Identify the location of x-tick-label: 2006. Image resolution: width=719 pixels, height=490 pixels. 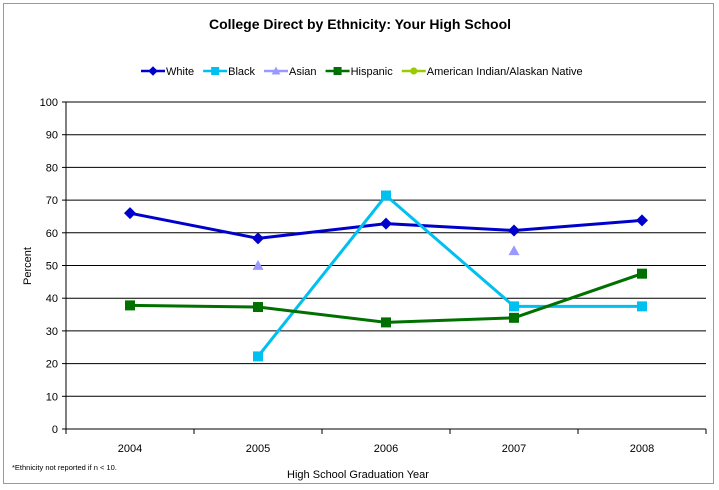
(386, 449).